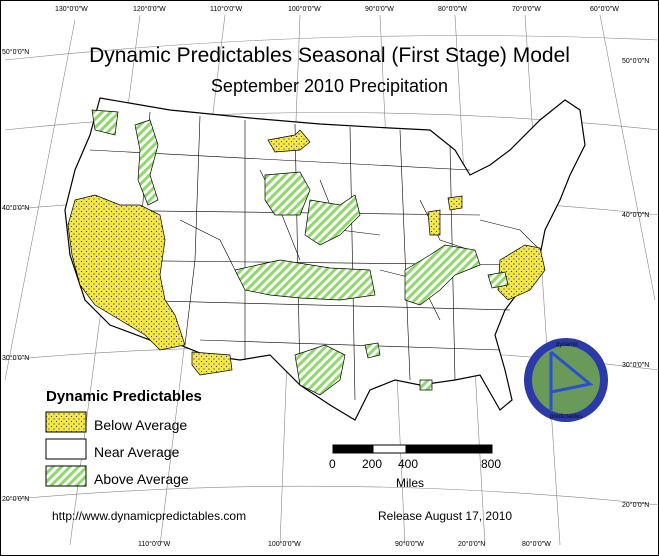 The width and height of the screenshot is (659, 556). I want to click on tick-left-2: 40°0'0"N, so click(16, 208).